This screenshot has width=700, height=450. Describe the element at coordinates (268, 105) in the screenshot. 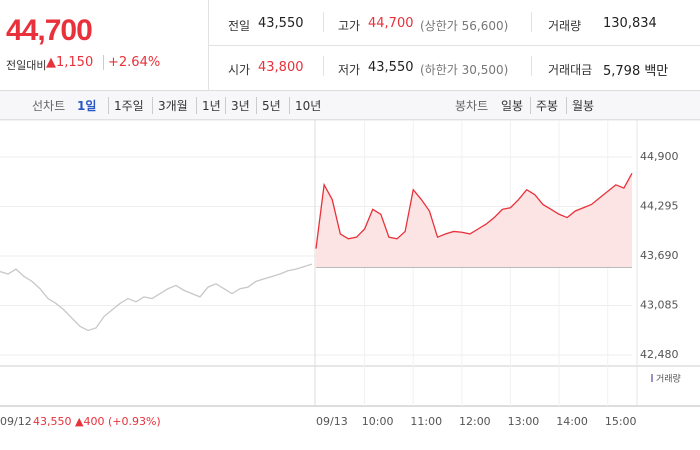

I see `period-tab: 5년` at that location.